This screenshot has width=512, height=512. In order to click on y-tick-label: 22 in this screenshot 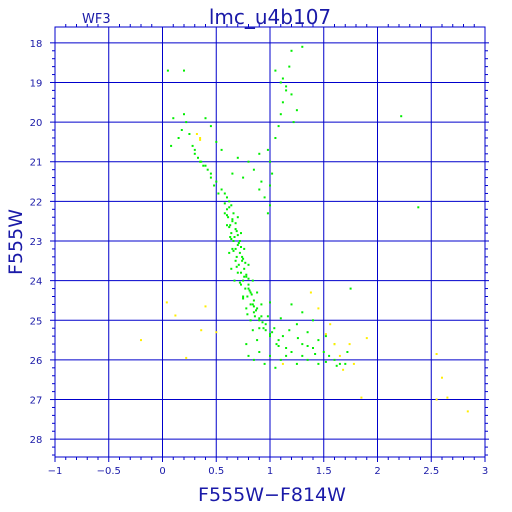, I will do `click(36, 202)`.